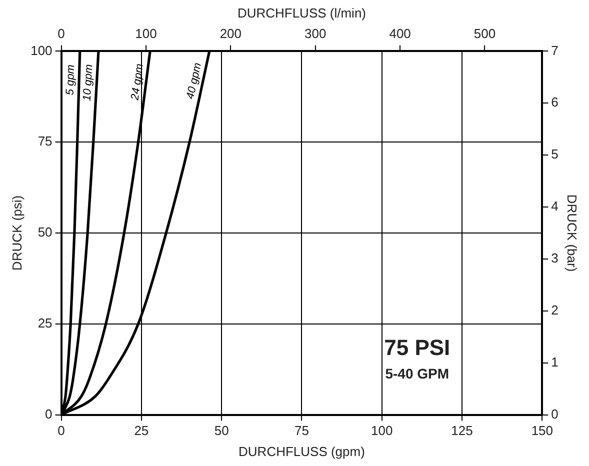 This screenshot has width=589, height=466. What do you see at coordinates (221, 430) in the screenshot?
I see `x-tick-label: 50` at bounding box center [221, 430].